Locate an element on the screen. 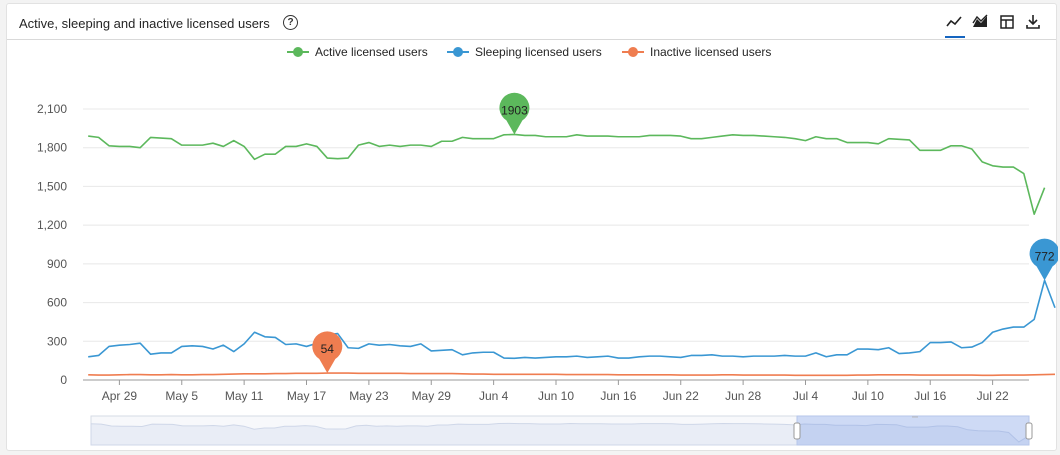  legend-marker-inactive is located at coordinates (633, 52).